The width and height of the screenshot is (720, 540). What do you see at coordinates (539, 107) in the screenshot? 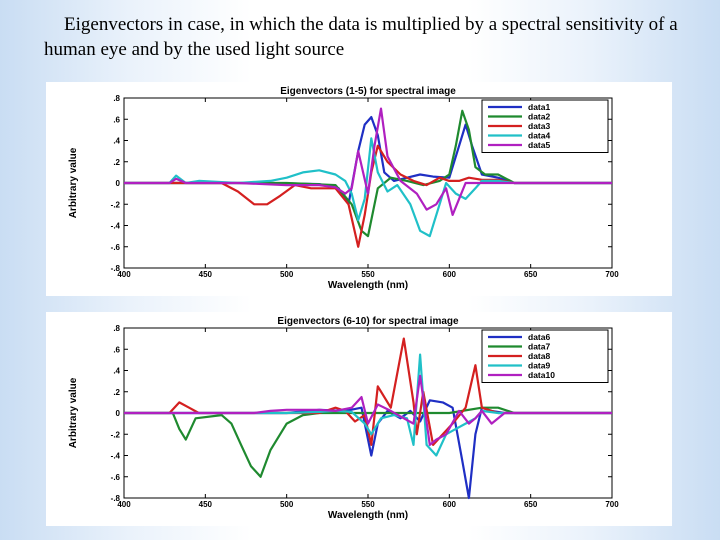
I see `legend-label-data1: data1` at bounding box center [539, 107].